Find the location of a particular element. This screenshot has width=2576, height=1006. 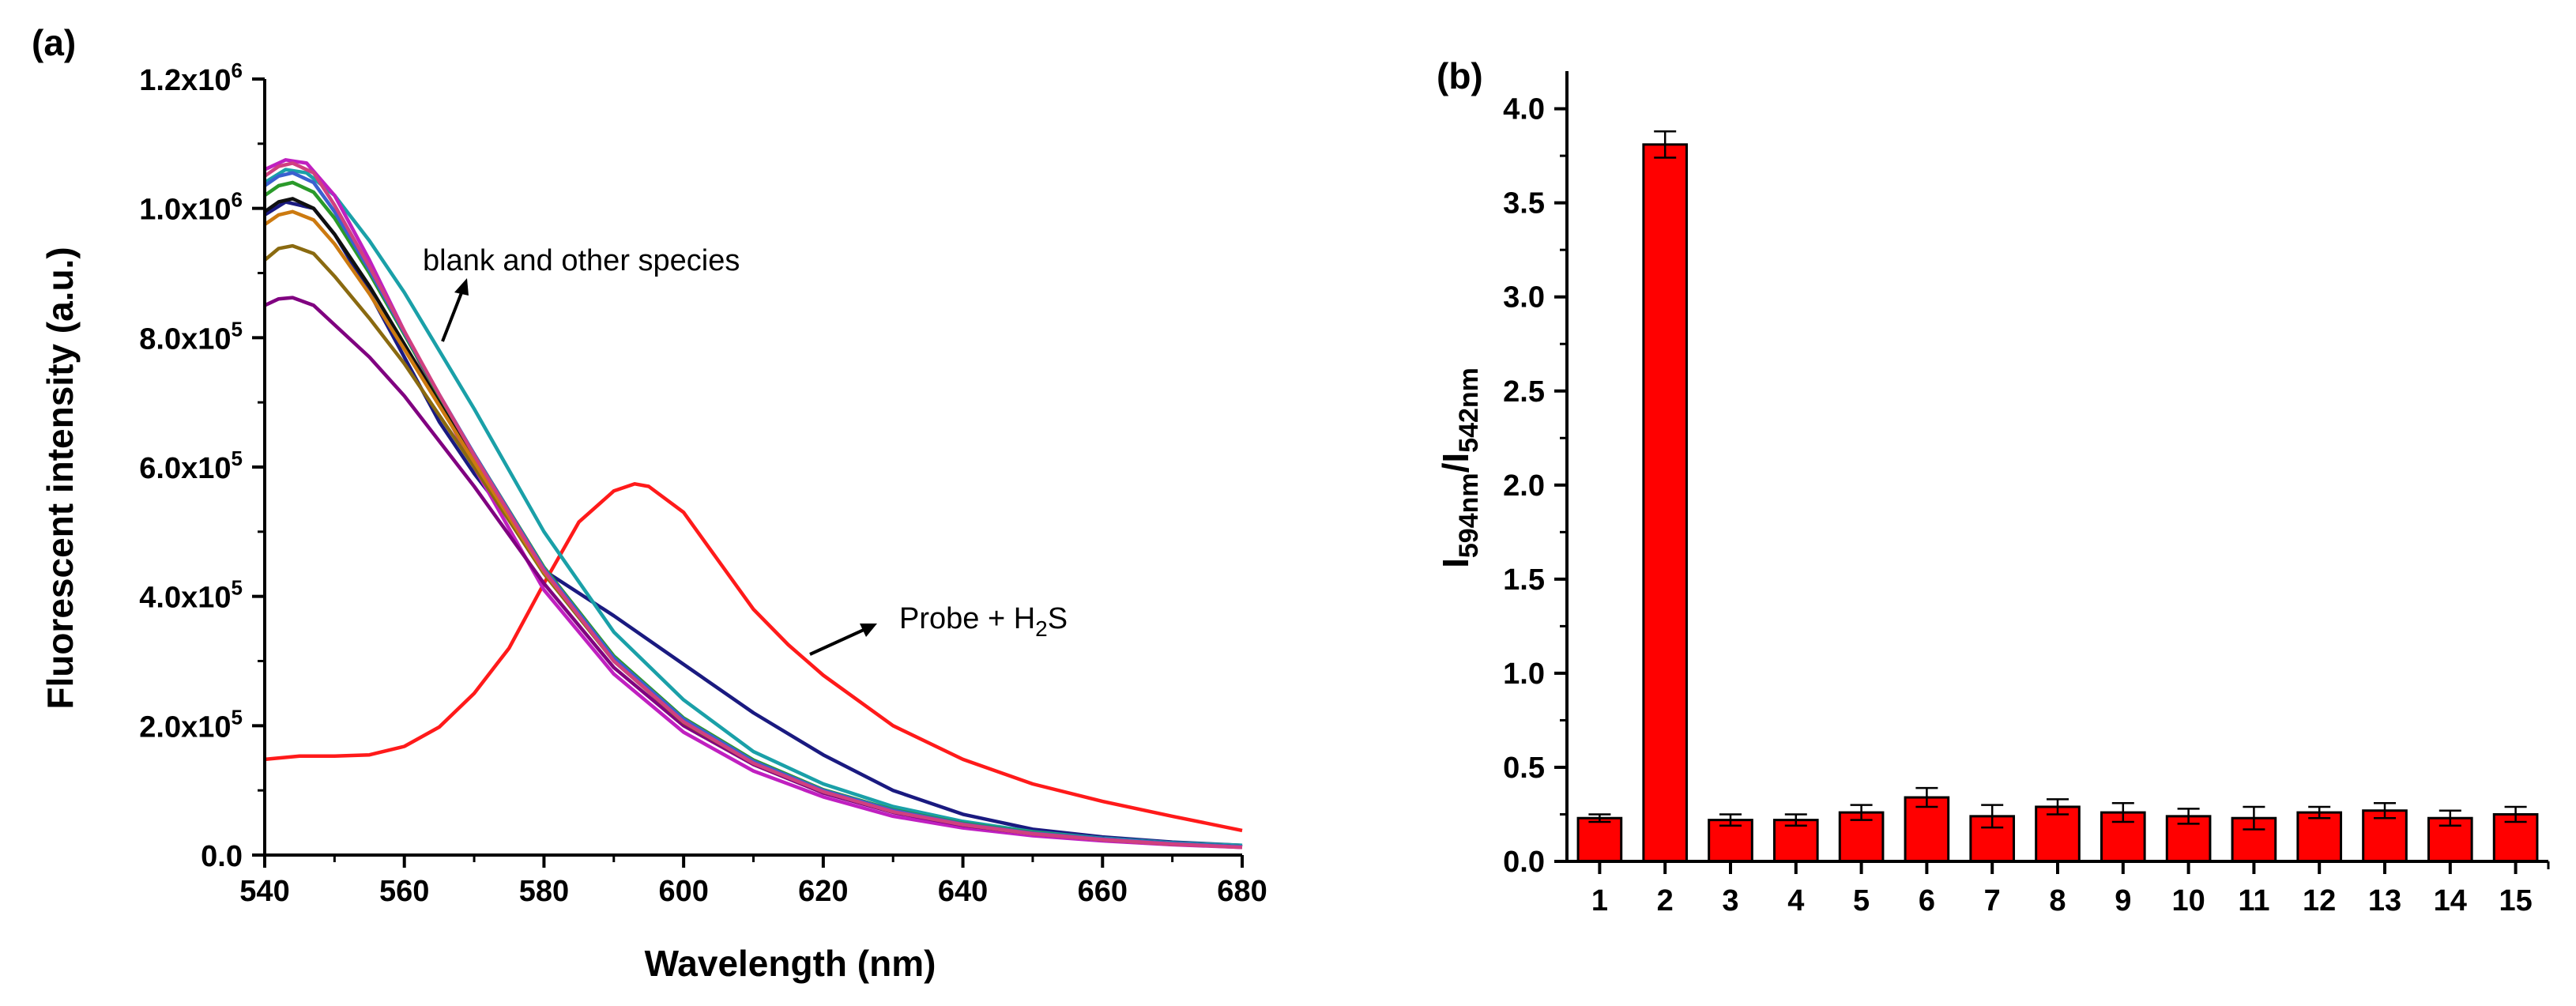

y-tick-label: 1.2x10⁶ is located at coordinates (191, 77).